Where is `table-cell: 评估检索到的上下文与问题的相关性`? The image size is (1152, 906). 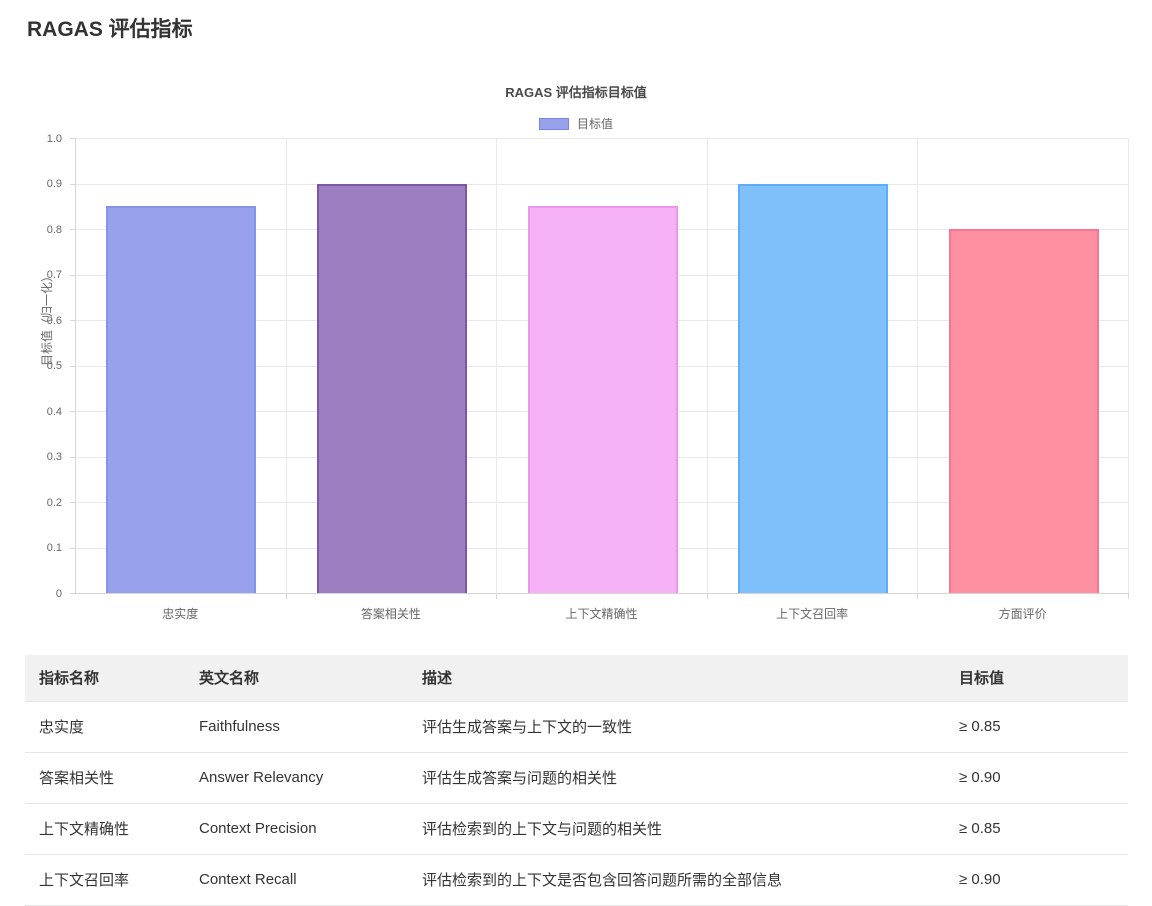 table-cell: 评估检索到的上下文与问题的相关性 is located at coordinates (676, 829).